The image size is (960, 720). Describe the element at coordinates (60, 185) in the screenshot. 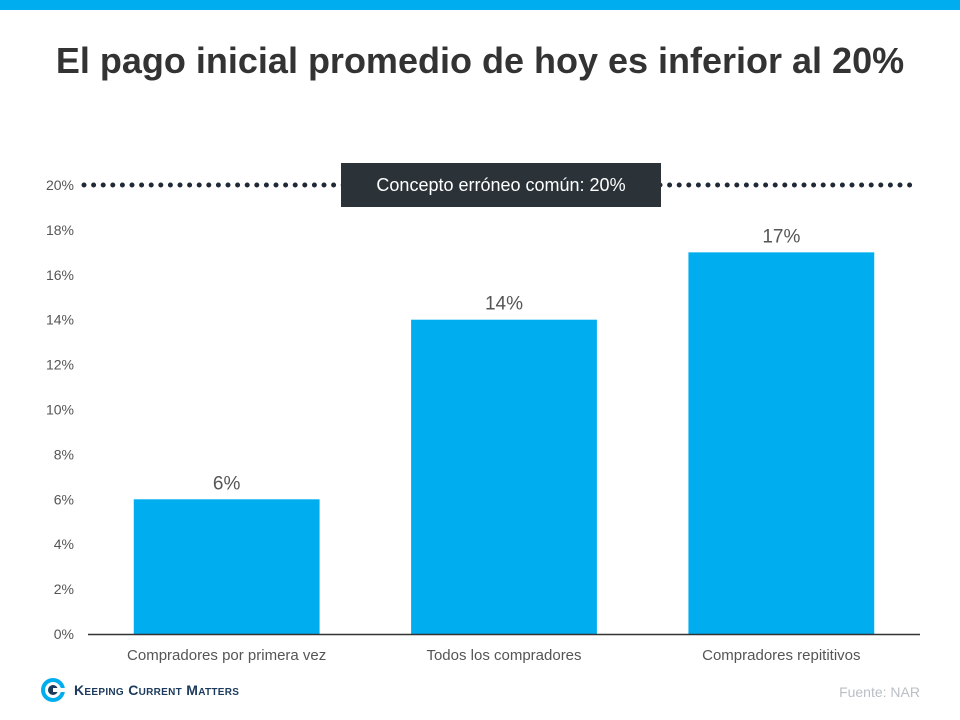

I see `y-tick-label: 20%` at that location.